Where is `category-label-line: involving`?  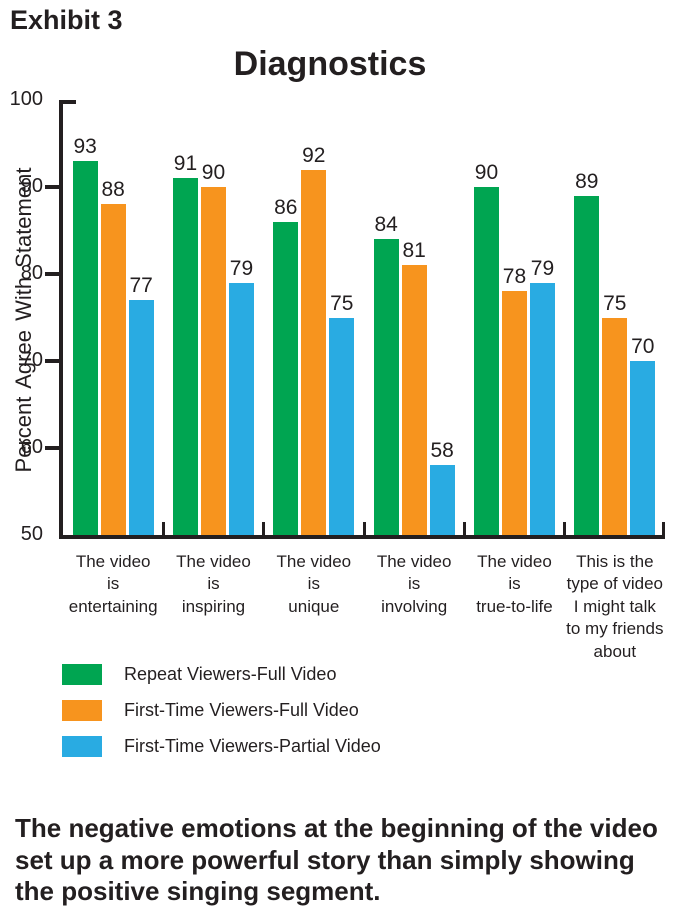
category-label-line: involving is located at coordinates (414, 606).